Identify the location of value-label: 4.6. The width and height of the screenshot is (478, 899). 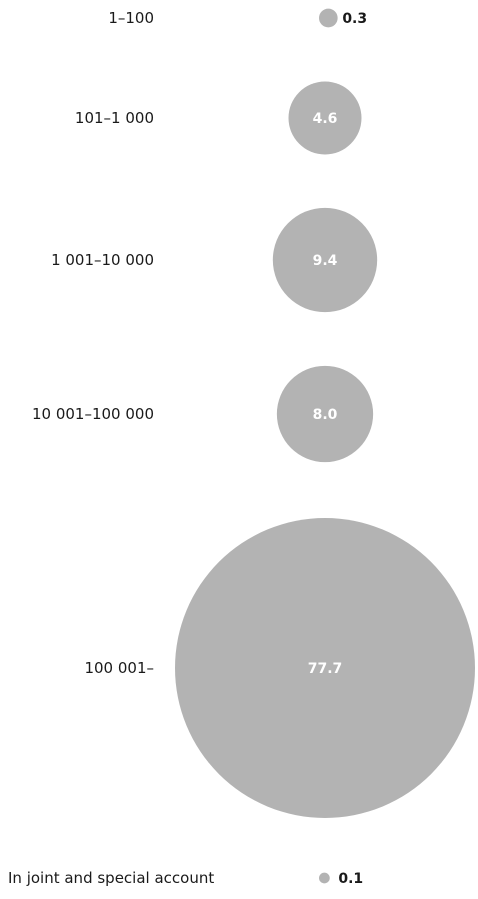
(325, 119).